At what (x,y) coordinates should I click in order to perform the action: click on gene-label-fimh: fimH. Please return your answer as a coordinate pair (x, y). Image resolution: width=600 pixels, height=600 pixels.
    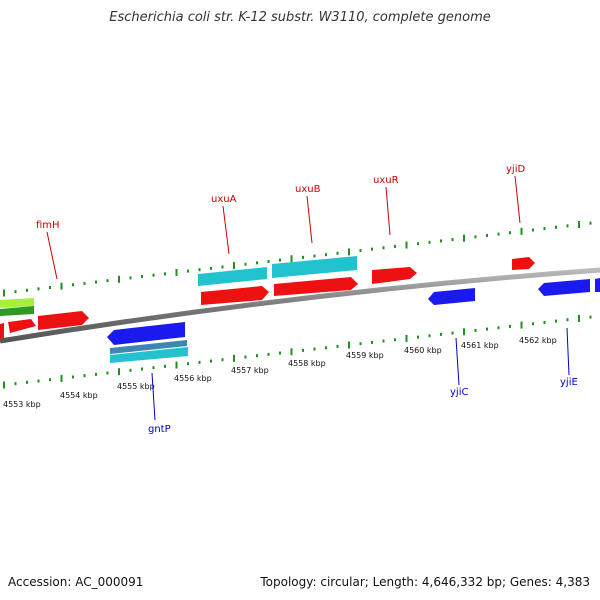
    Looking at the image, I should click on (48, 225).